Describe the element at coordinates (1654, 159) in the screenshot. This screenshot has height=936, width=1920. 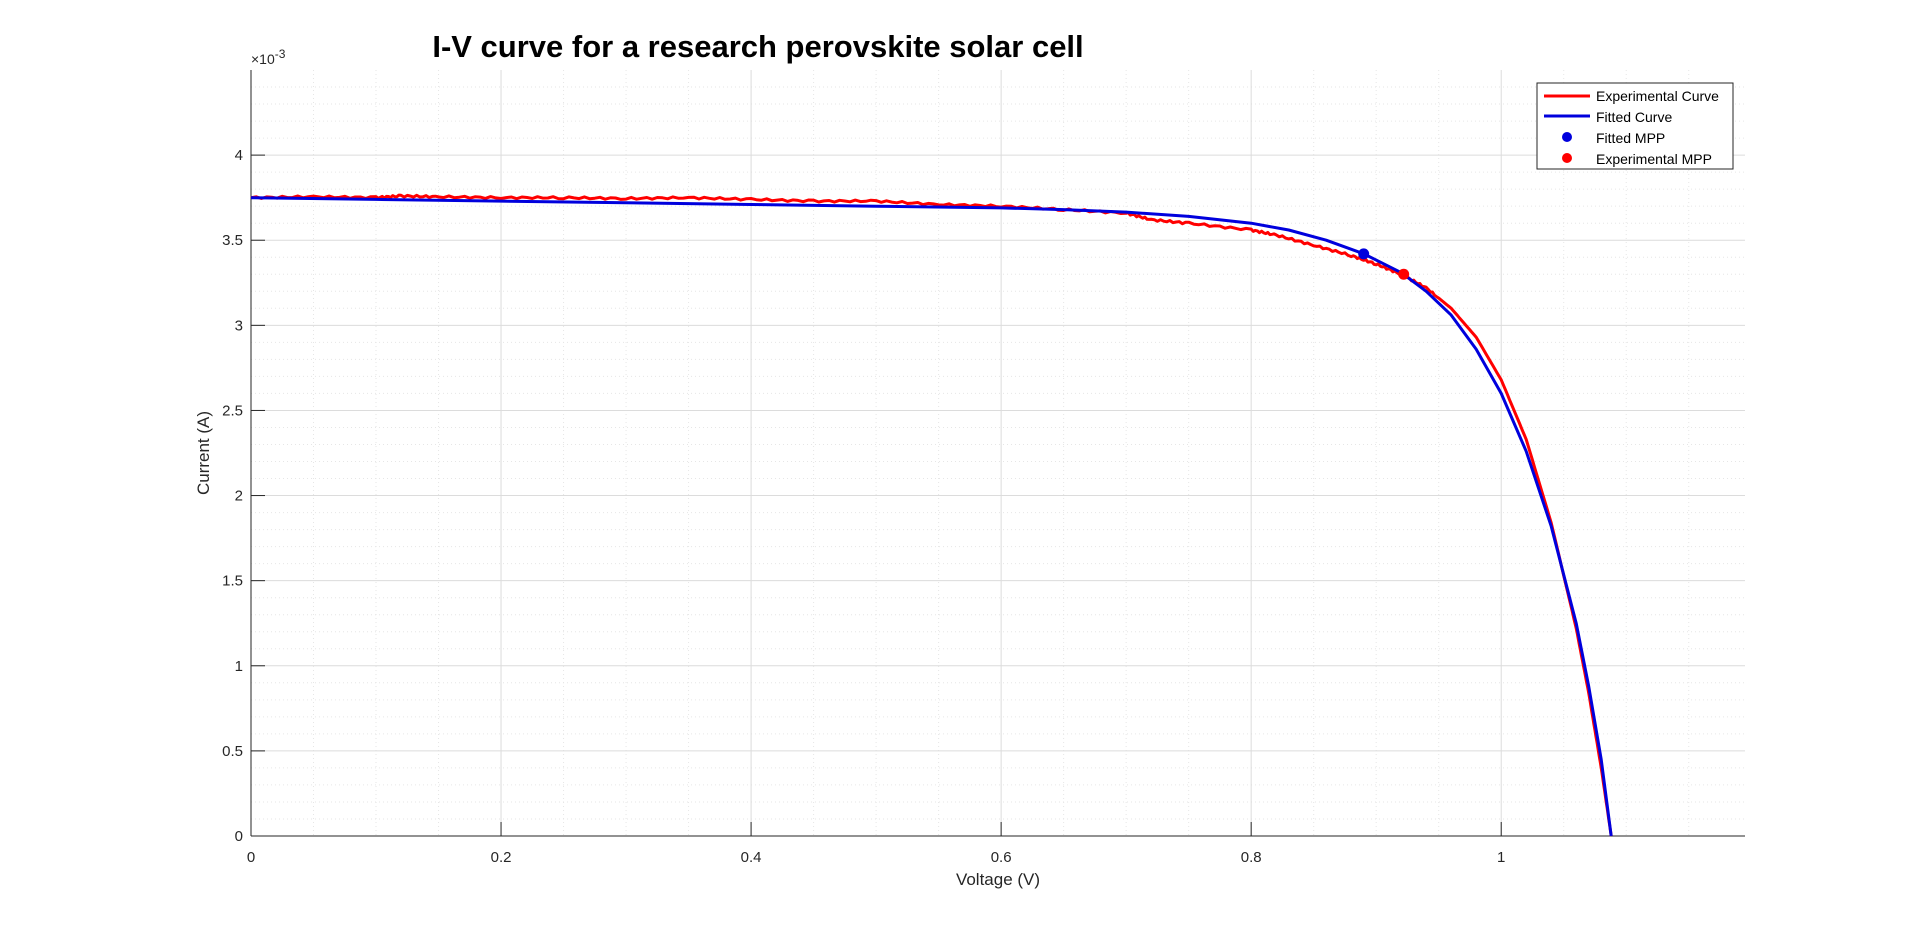
I see `legend-label-experimental-mpp: Experimental MPP` at that location.